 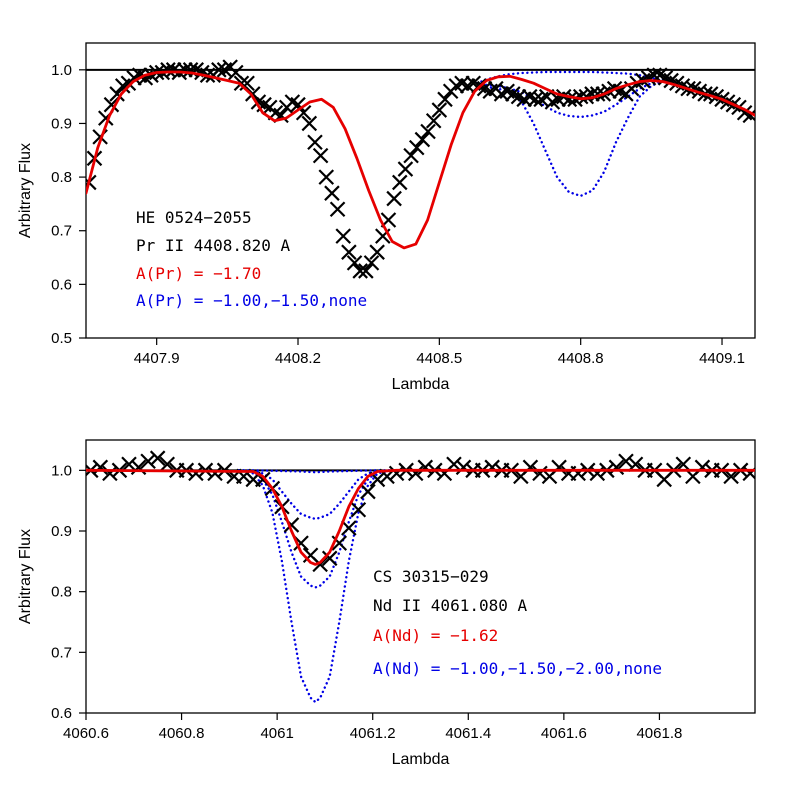 What do you see at coordinates (420, 517) in the screenshot?
I see `best-fit-synthetic-line` at bounding box center [420, 517].